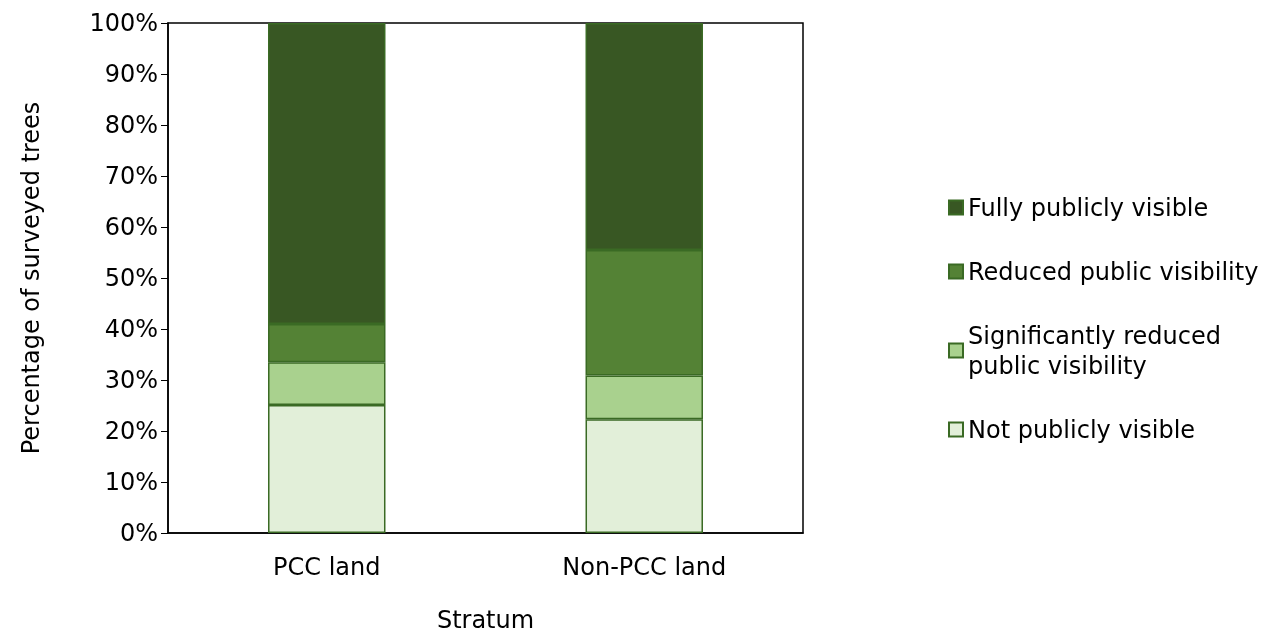  What do you see at coordinates (327, 567) in the screenshot?
I see `x-tick-label: PCC land` at bounding box center [327, 567].